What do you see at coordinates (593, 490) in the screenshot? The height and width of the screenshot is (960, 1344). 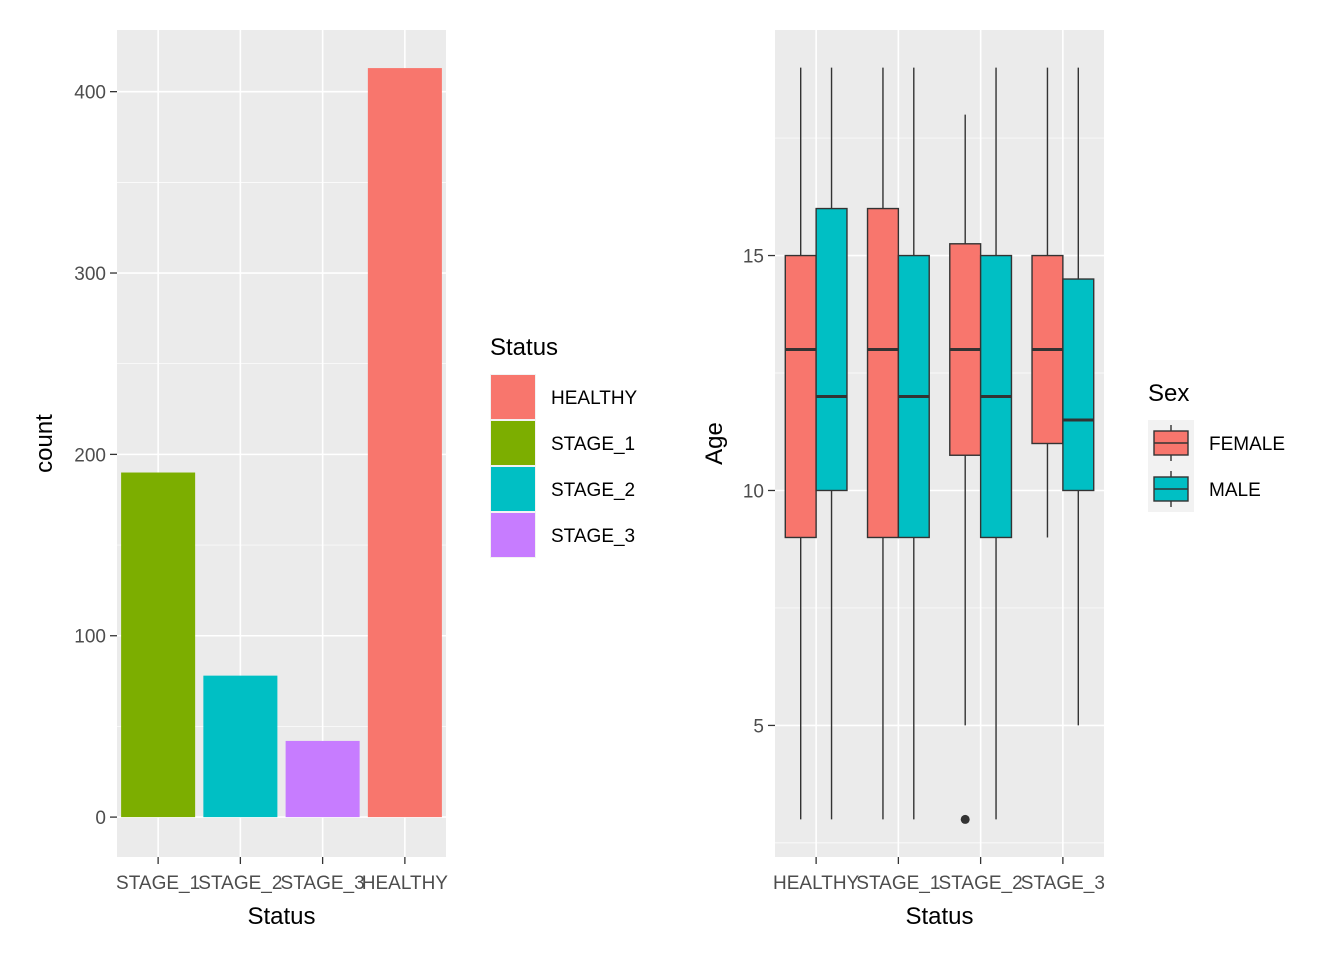 I see `legend-label: STAGE_2` at bounding box center [593, 490].